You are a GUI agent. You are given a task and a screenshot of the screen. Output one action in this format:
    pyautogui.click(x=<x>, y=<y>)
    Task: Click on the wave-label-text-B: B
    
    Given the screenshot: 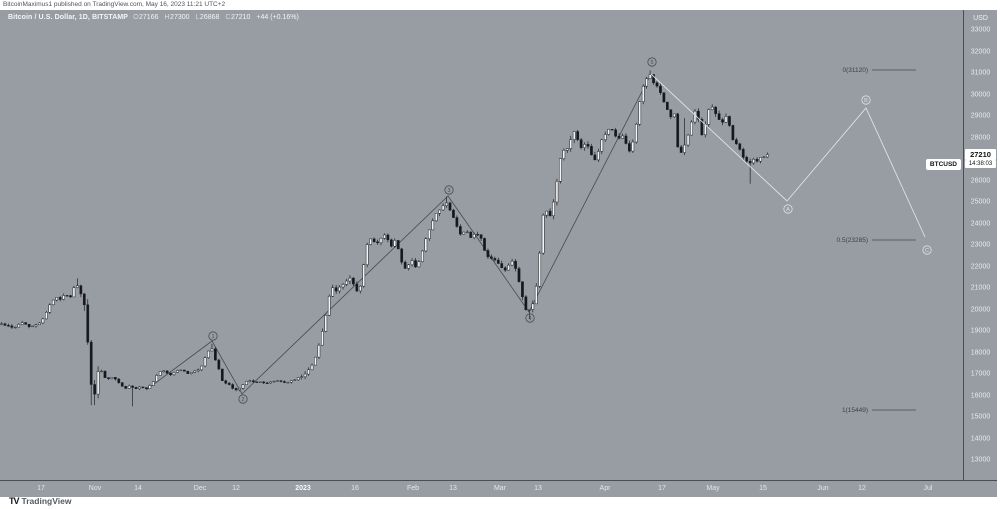 What is the action you would take?
    pyautogui.click(x=866, y=101)
    